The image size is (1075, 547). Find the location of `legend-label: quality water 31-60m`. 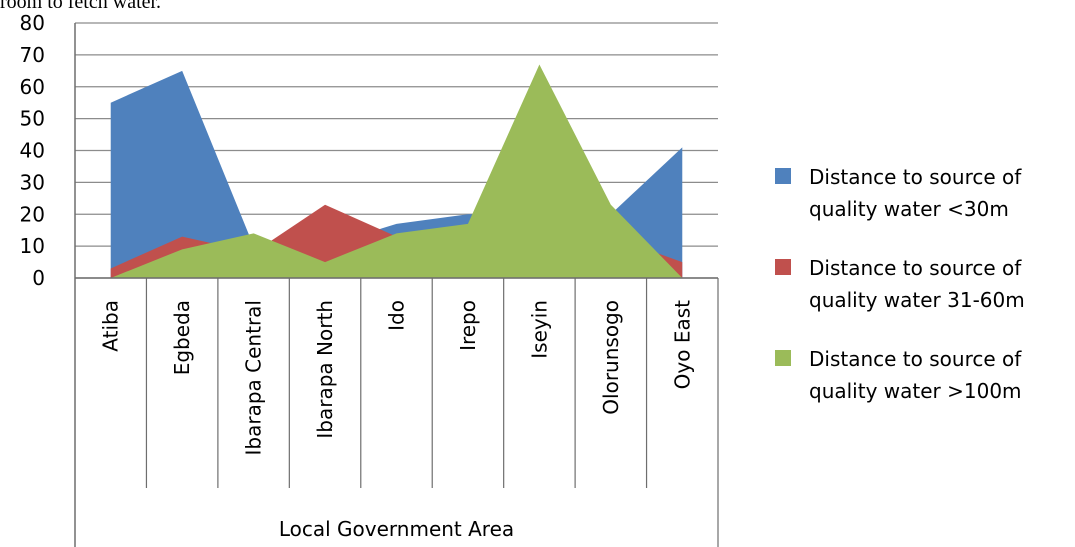

legend-label: quality water 31-60m is located at coordinates (917, 300).